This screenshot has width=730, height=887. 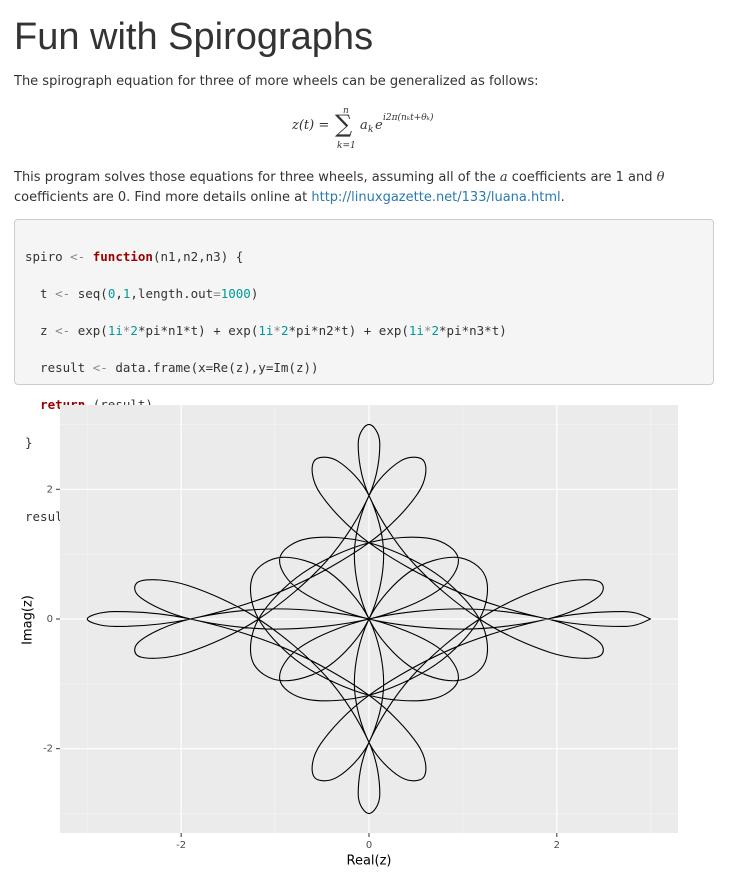 I want to click on eq-exp-base: e, so click(x=379, y=125).